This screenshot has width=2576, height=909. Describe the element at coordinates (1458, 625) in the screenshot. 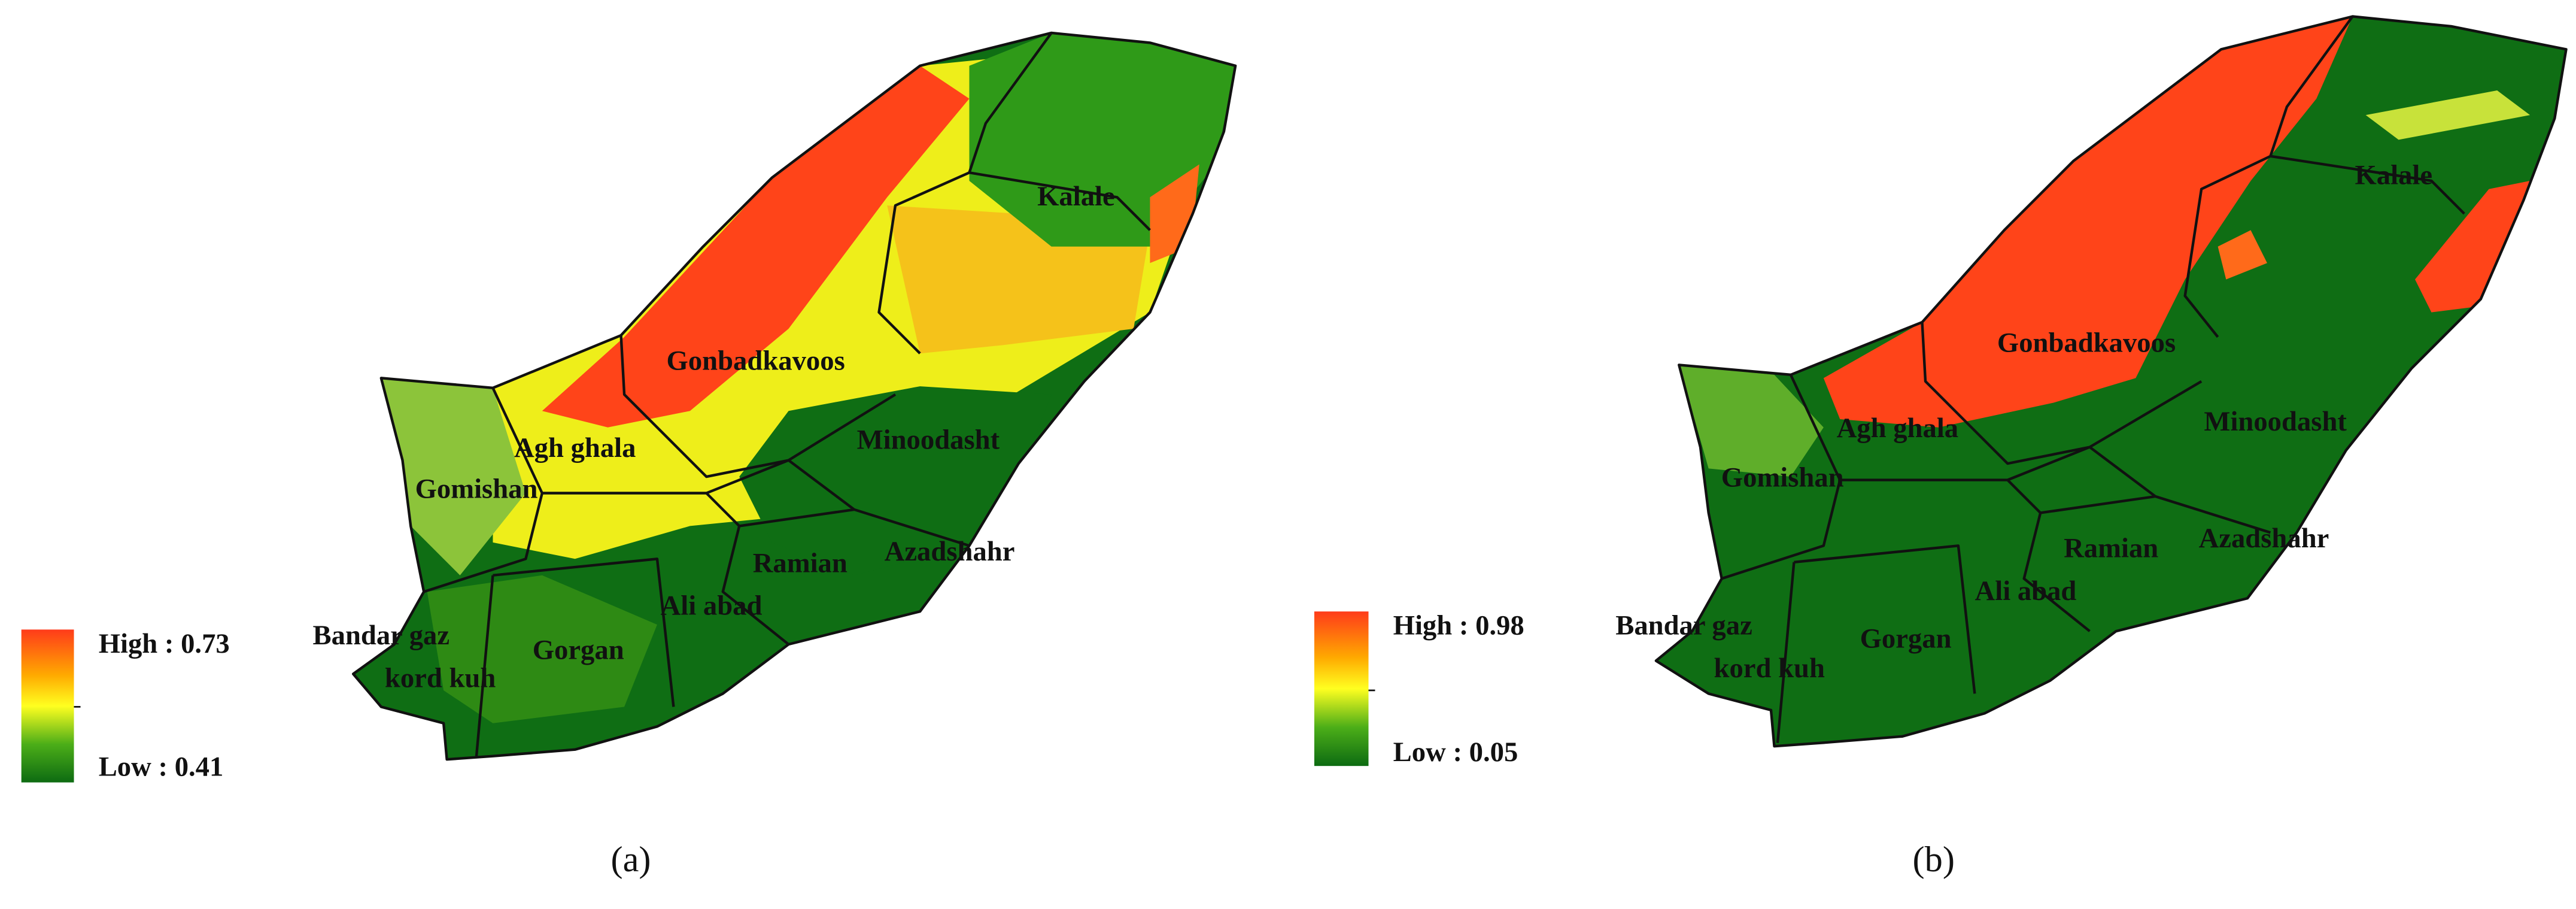

I see `legend-high: High : 0.98` at that location.